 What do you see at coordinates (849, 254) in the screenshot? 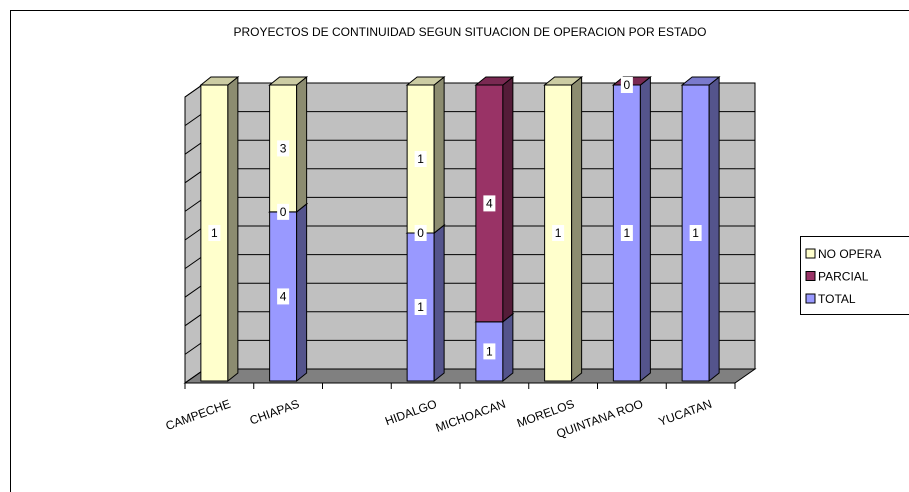
I see `legend-label: NO OPERA` at bounding box center [849, 254].